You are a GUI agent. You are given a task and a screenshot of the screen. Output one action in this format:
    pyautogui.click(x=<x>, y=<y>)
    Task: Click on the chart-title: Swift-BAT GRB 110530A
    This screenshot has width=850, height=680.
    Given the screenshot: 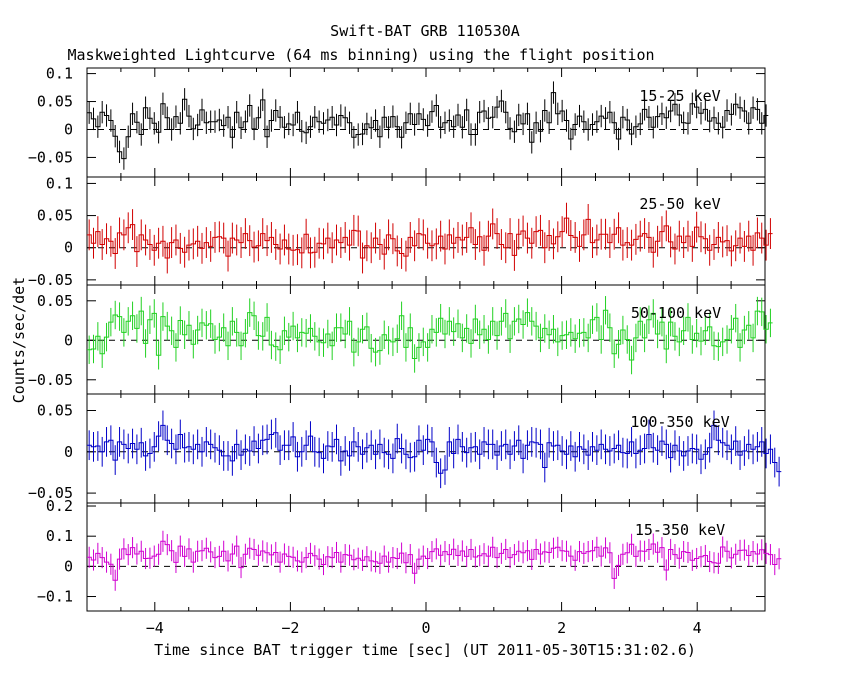 What is the action you would take?
    pyautogui.click(x=425, y=31)
    